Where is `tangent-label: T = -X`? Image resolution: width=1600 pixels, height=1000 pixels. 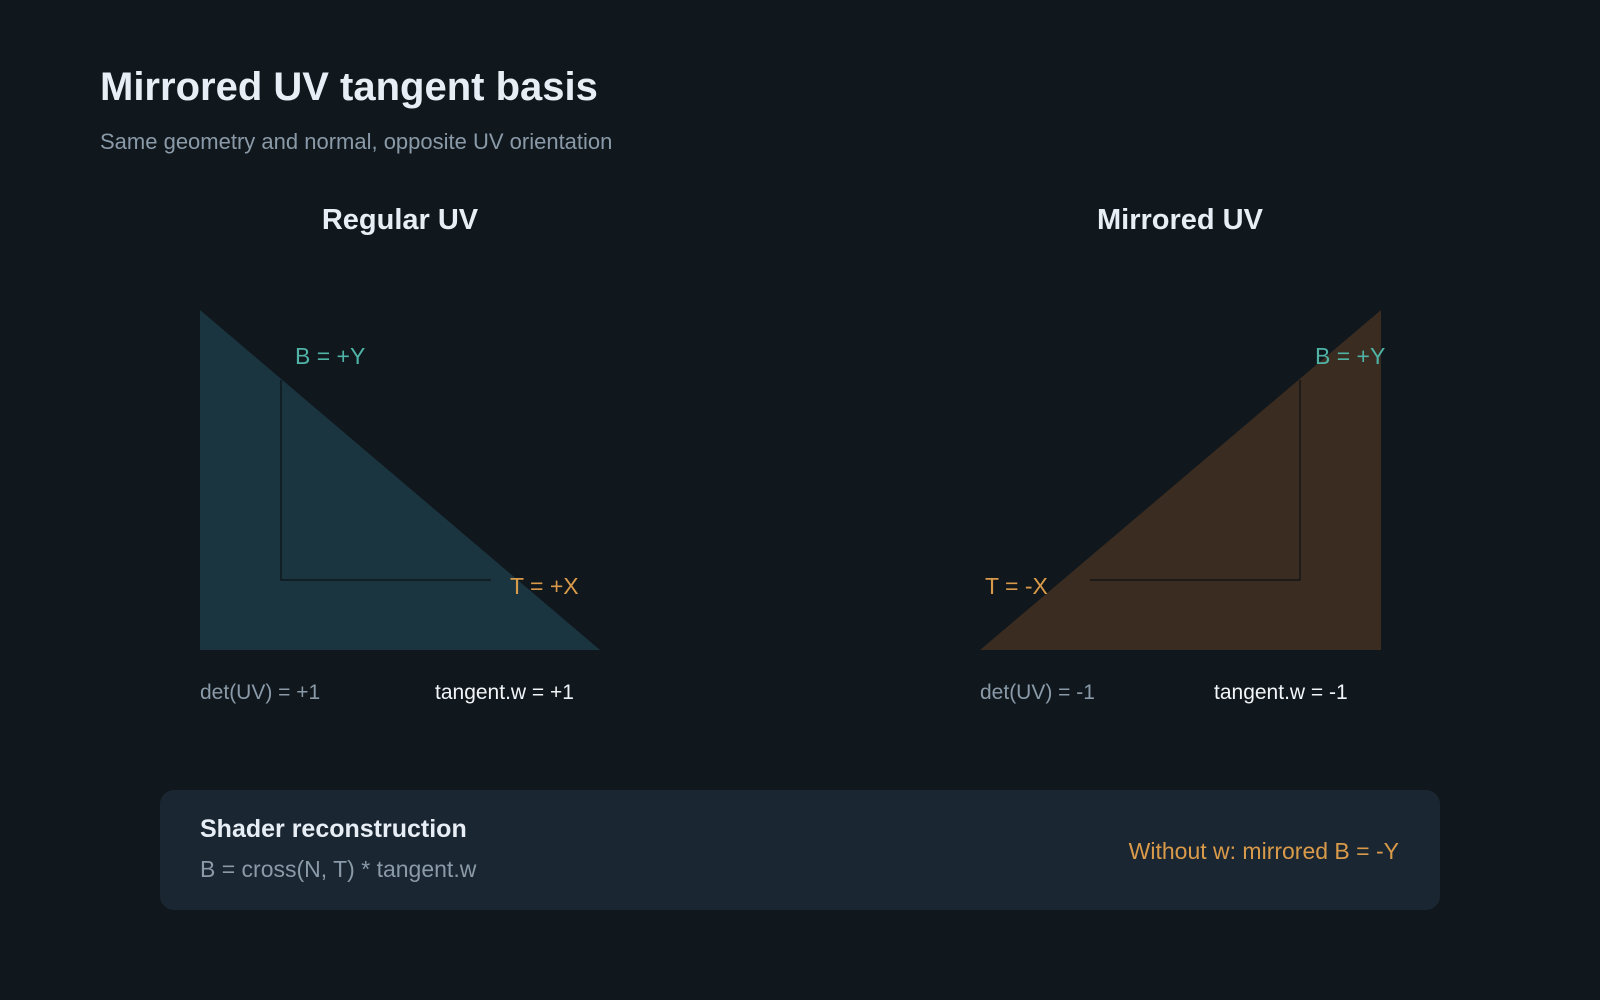
tangent-label: T = -X is located at coordinates (1016, 586).